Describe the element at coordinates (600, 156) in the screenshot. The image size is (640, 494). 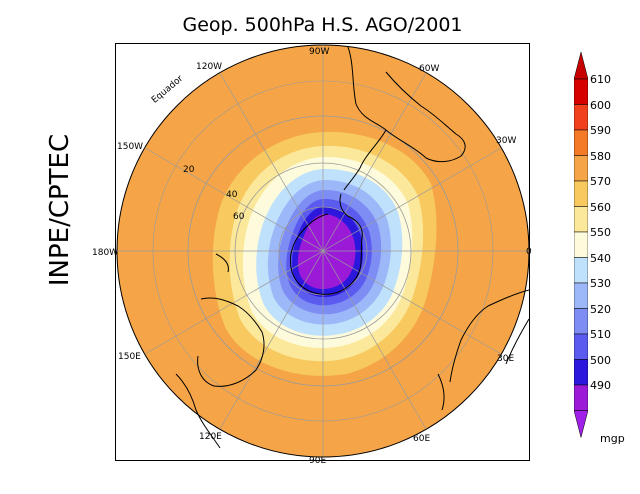
I see `colorbar-tick-label: 580` at that location.